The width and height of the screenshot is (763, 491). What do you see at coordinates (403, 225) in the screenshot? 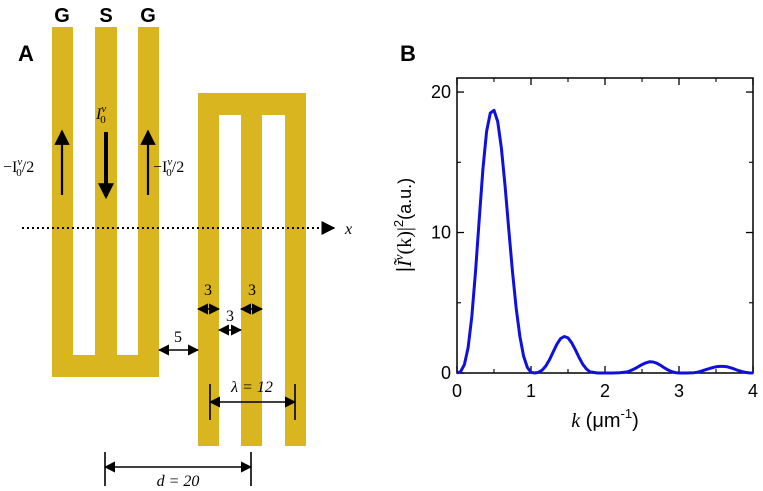
I see `y-axis-label: |Ĩν(k)|2(a.u.)` at bounding box center [403, 225].